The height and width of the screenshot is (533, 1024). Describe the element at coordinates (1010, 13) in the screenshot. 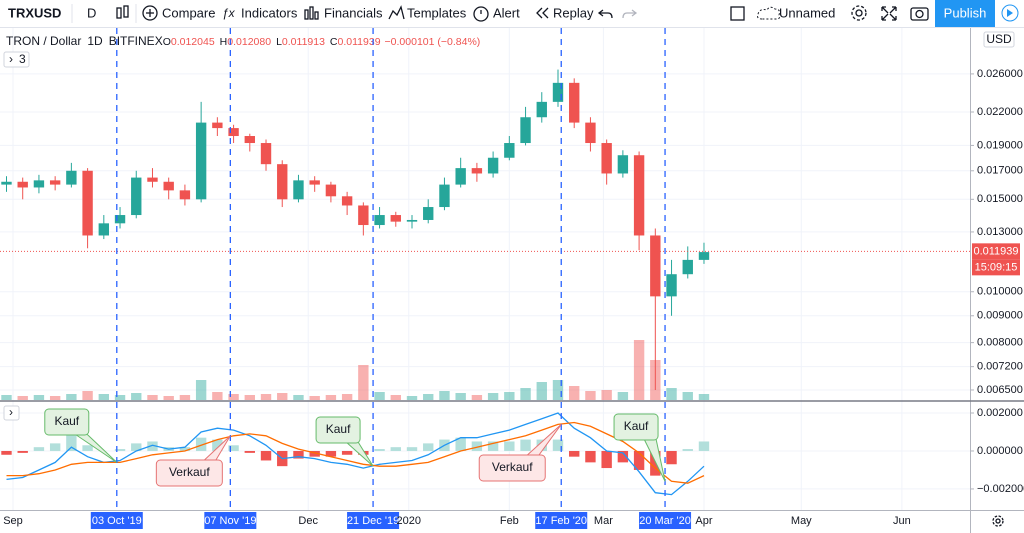

I see `play-button` at that location.